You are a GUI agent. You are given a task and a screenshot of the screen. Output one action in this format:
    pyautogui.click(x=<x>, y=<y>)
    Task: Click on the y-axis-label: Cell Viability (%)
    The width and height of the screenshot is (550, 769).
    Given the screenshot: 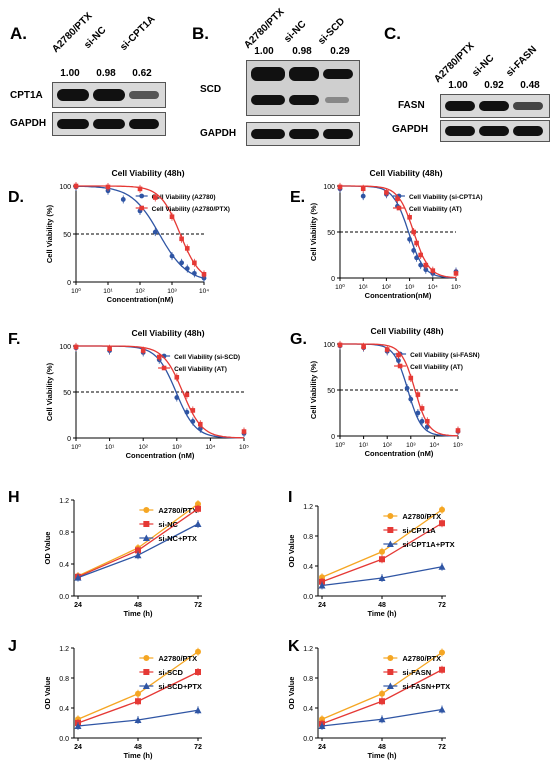 What is the action you would take?
    pyautogui.click(x=49, y=233)
    